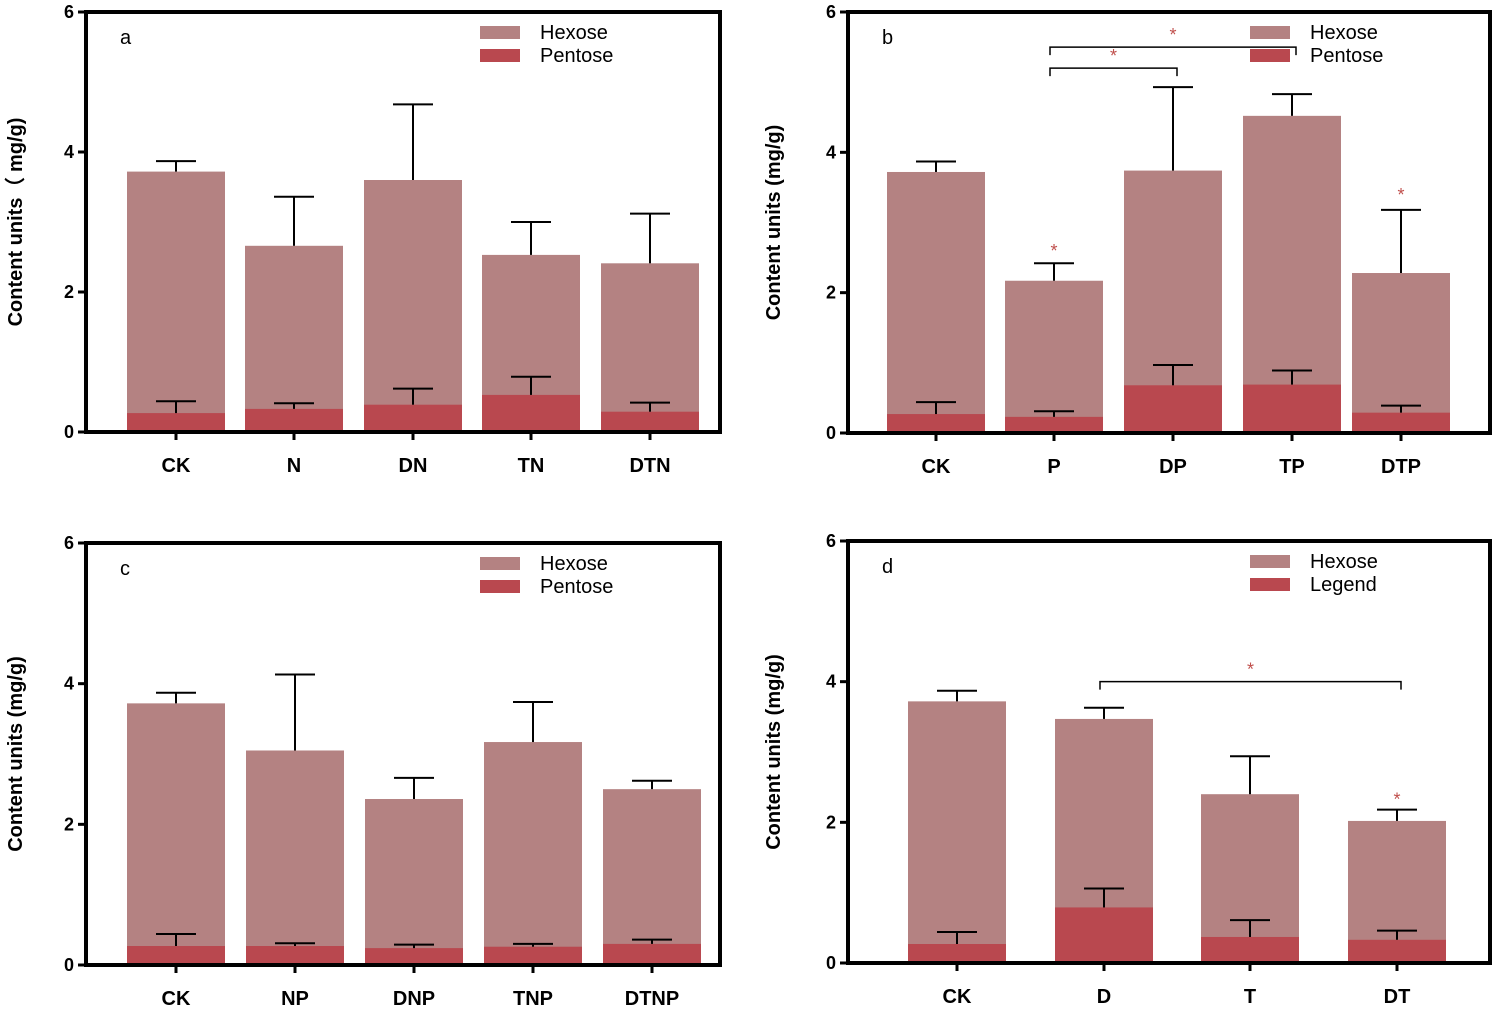 The width and height of the screenshot is (1500, 1017). What do you see at coordinates (1173, 467) in the screenshot?
I see `panel-b-category-label-2: DP` at bounding box center [1173, 467].